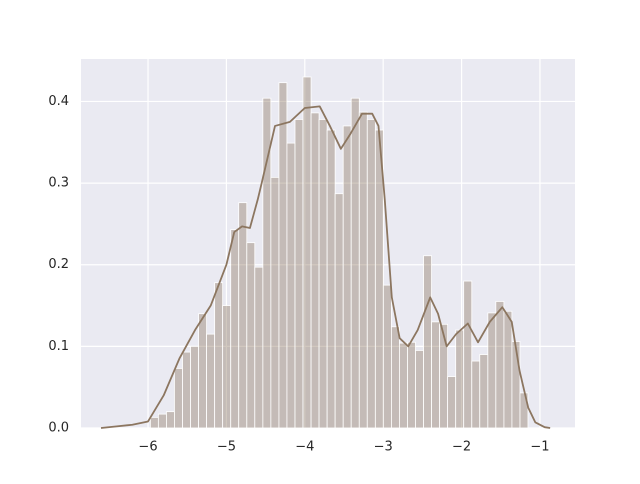 The image size is (640, 484). Describe the element at coordinates (147, 447) in the screenshot. I see `x-tick-label: −6` at that location.